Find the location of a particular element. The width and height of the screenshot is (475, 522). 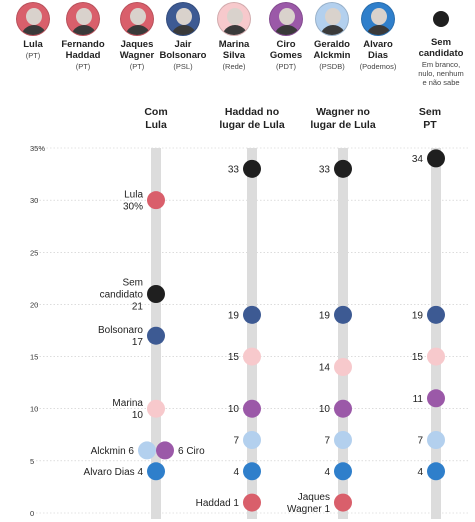

candidate-name: Fernando Haddad is located at coordinates (83, 50).